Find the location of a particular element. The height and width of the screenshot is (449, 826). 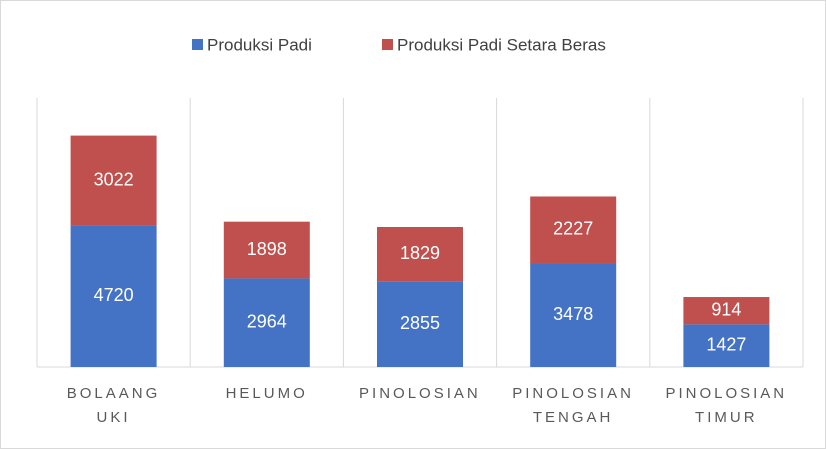

data-label: 914 is located at coordinates (726, 309).